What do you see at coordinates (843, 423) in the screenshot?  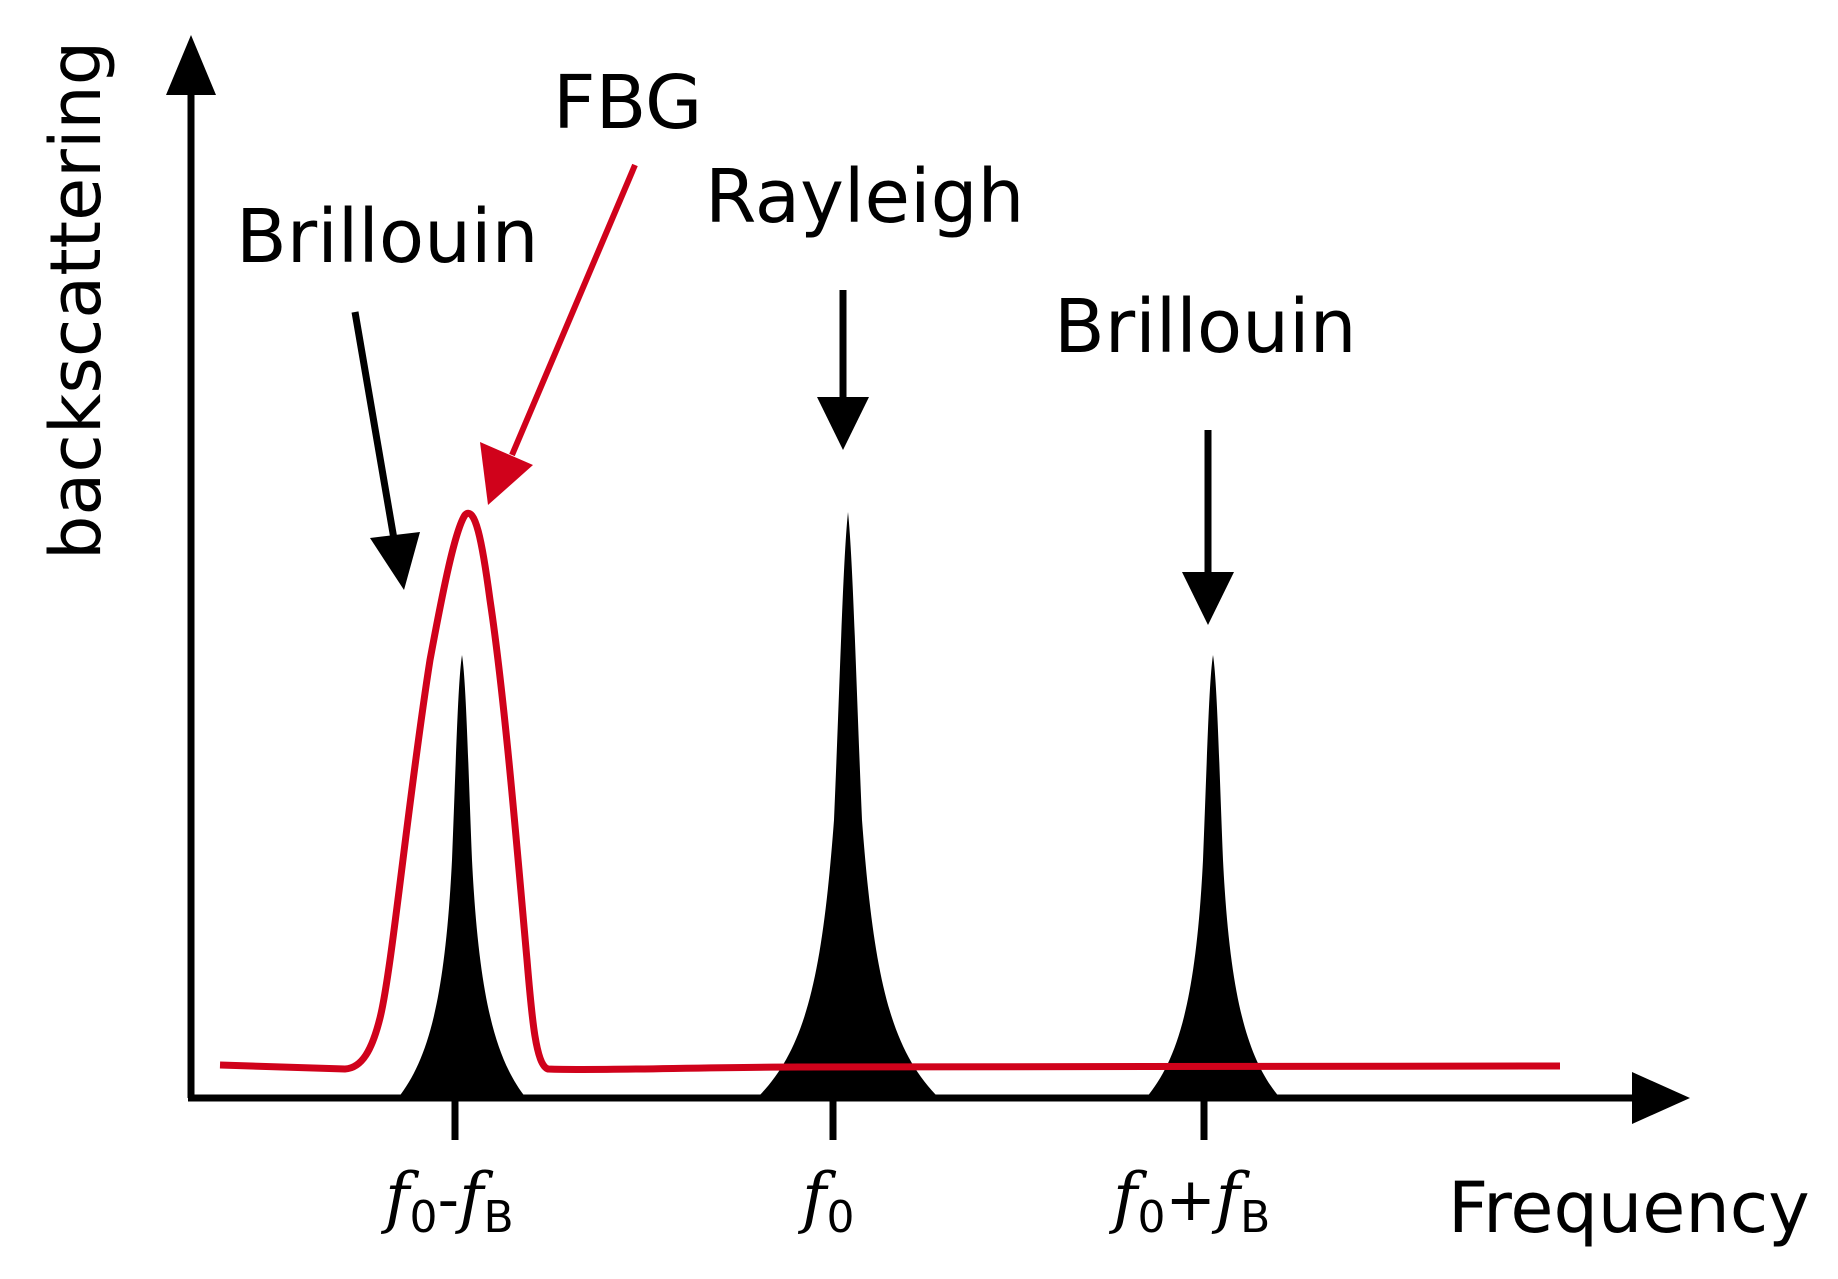 I see `arrow-rayleigh-head` at bounding box center [843, 423].